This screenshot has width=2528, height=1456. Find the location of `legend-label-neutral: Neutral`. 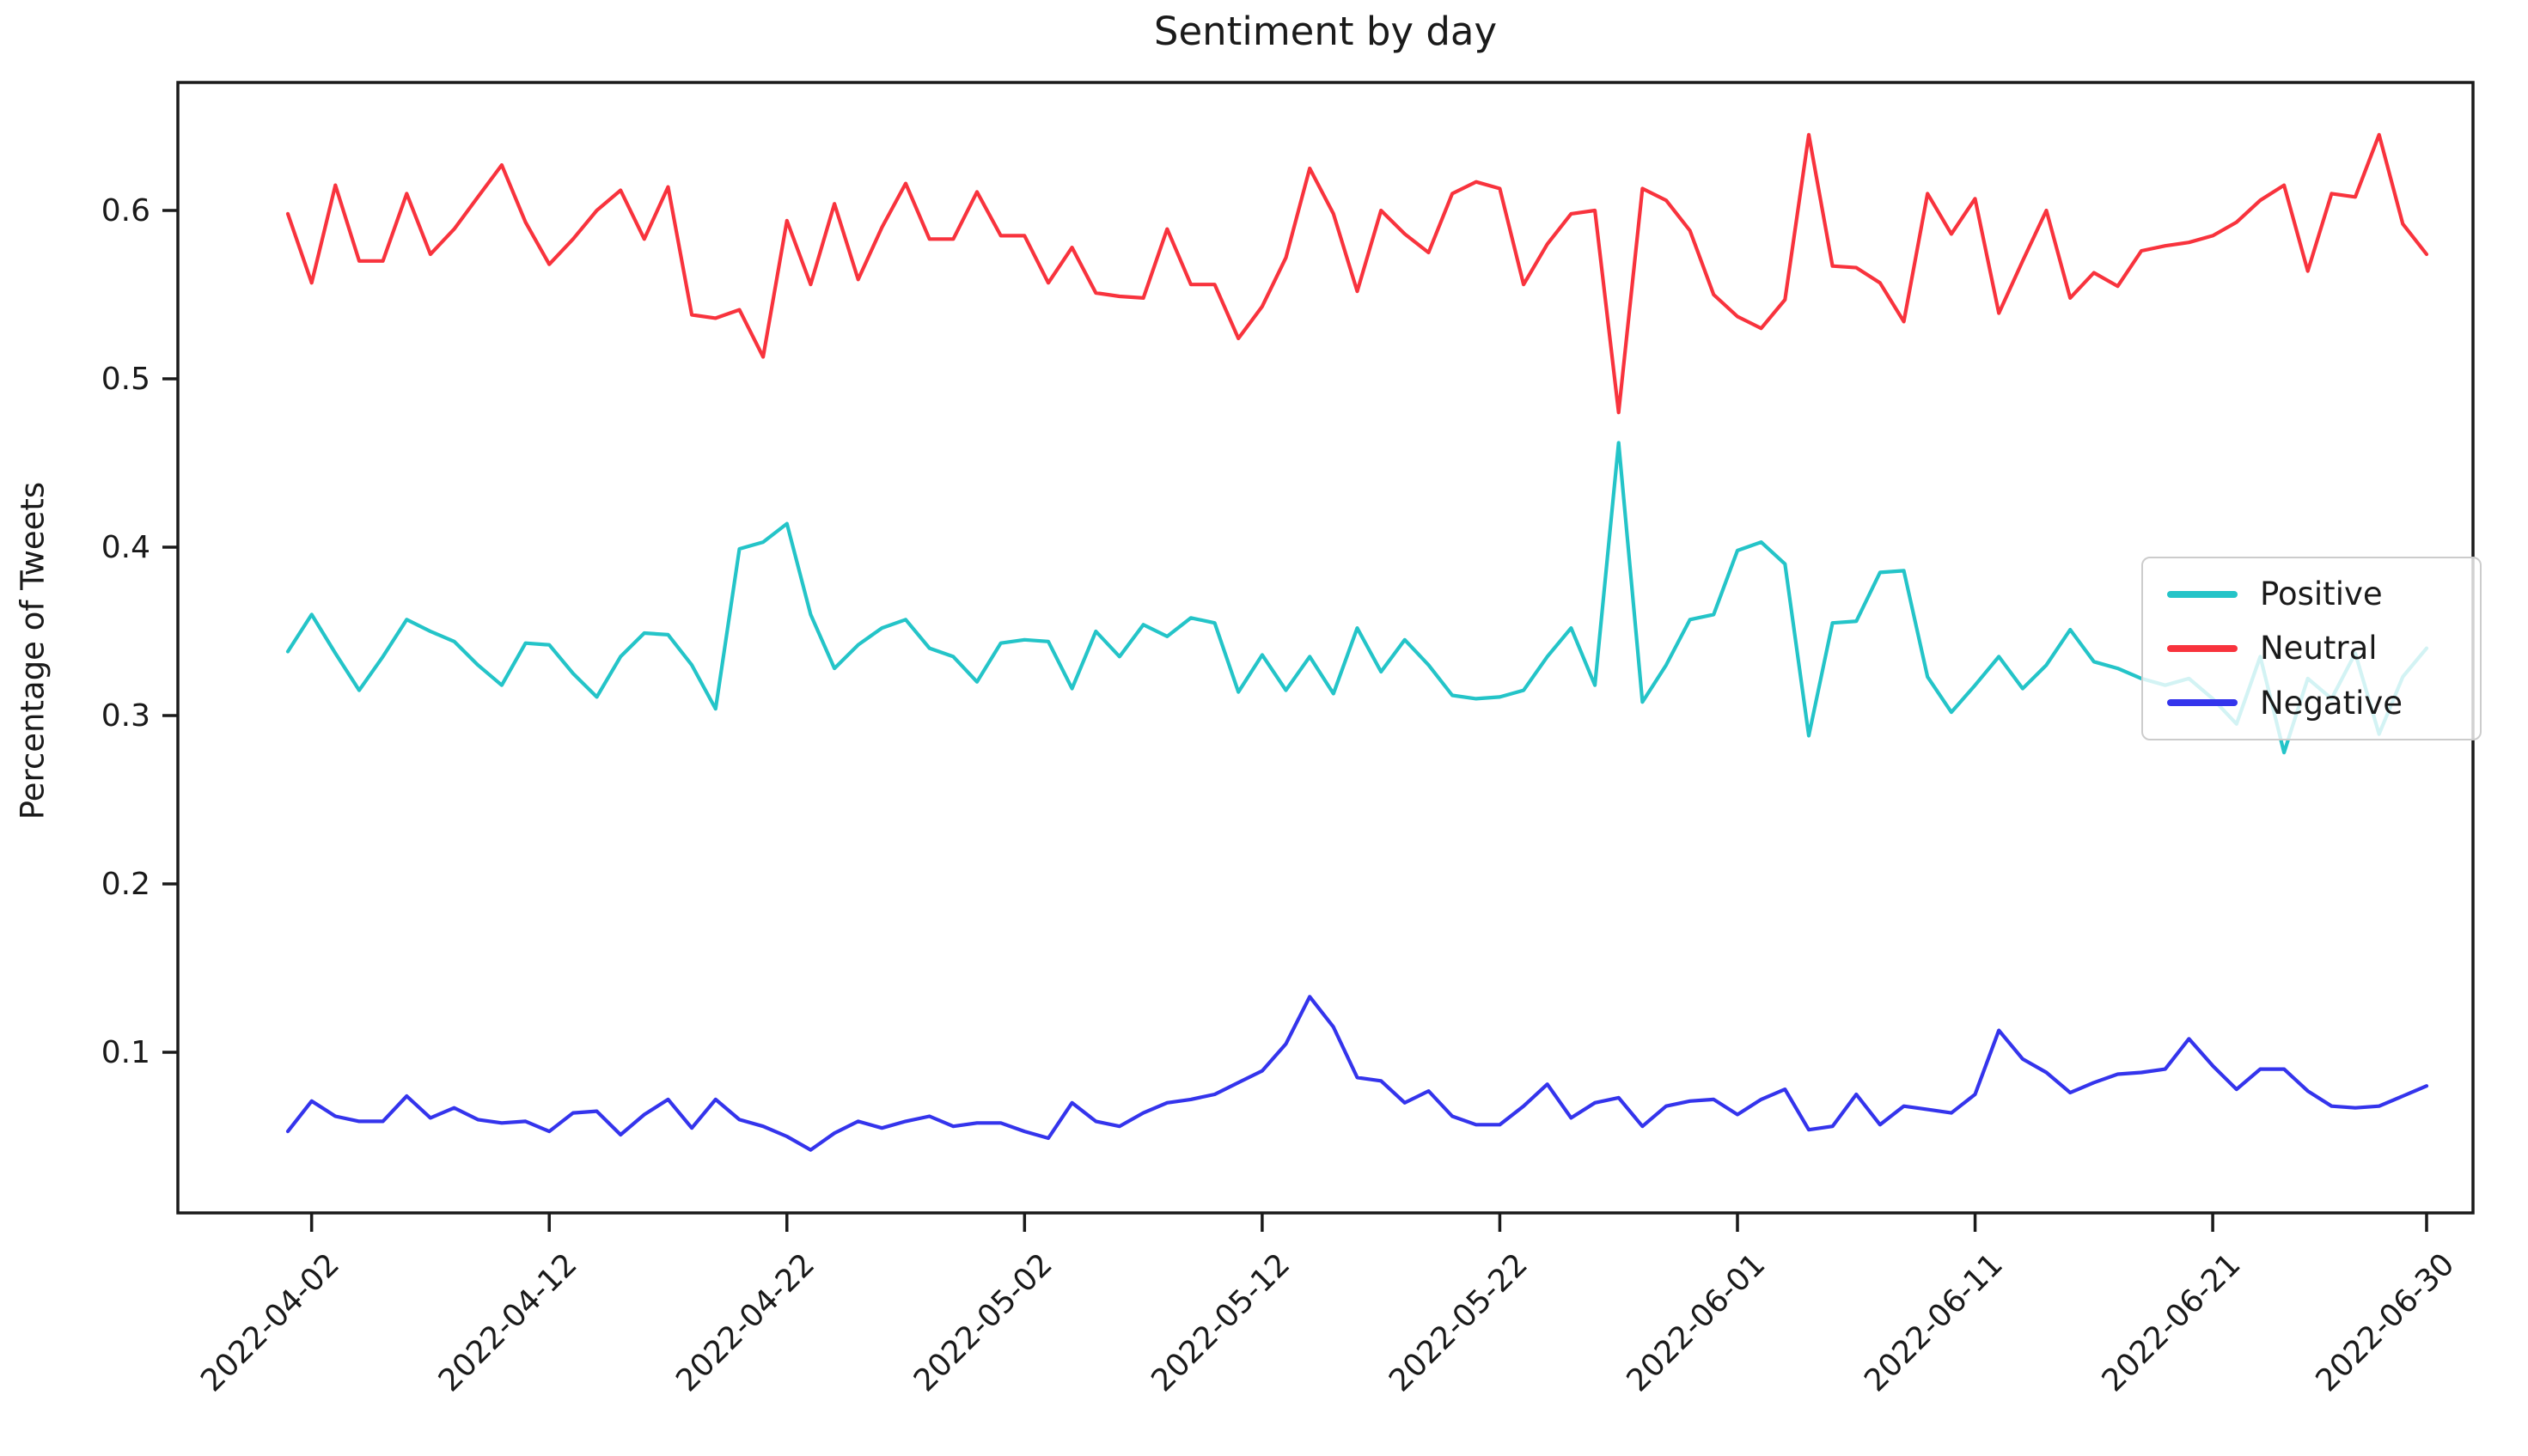

legend-label-neutral: Neutral is located at coordinates (2319, 648).